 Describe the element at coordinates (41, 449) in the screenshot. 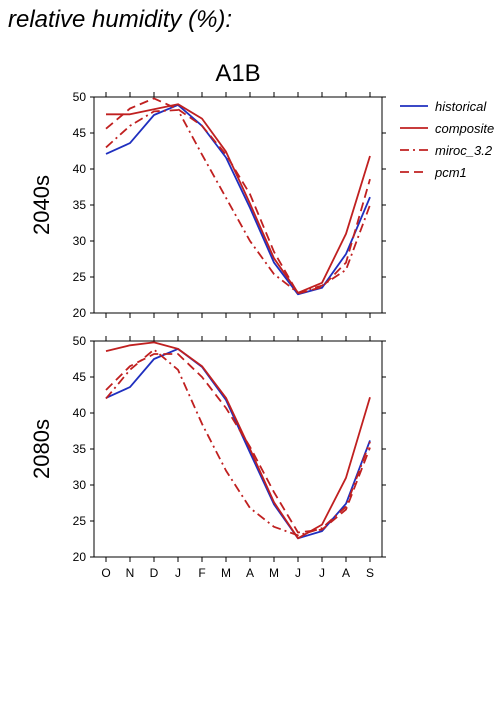

I see `y-axis-label: 2080s` at that location.